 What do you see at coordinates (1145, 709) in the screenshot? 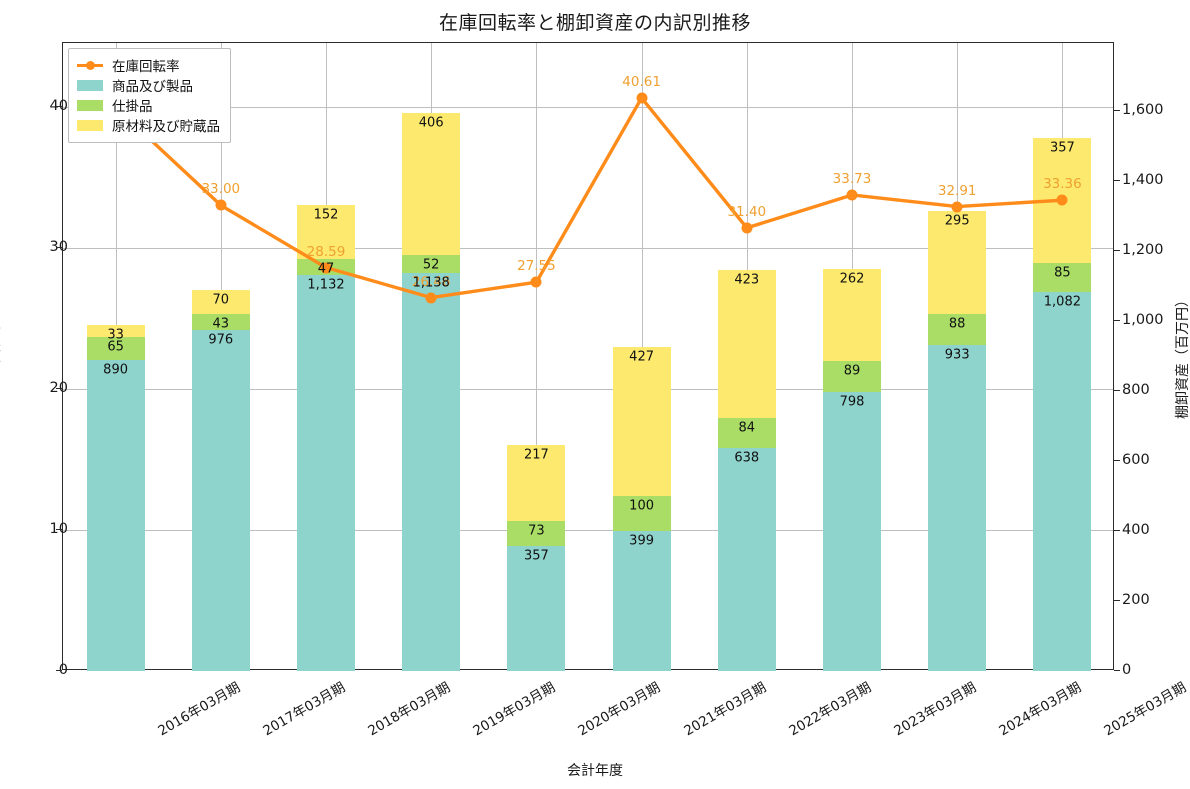
I see `x-axis-tick-label: 2025年03月期` at bounding box center [1145, 709].